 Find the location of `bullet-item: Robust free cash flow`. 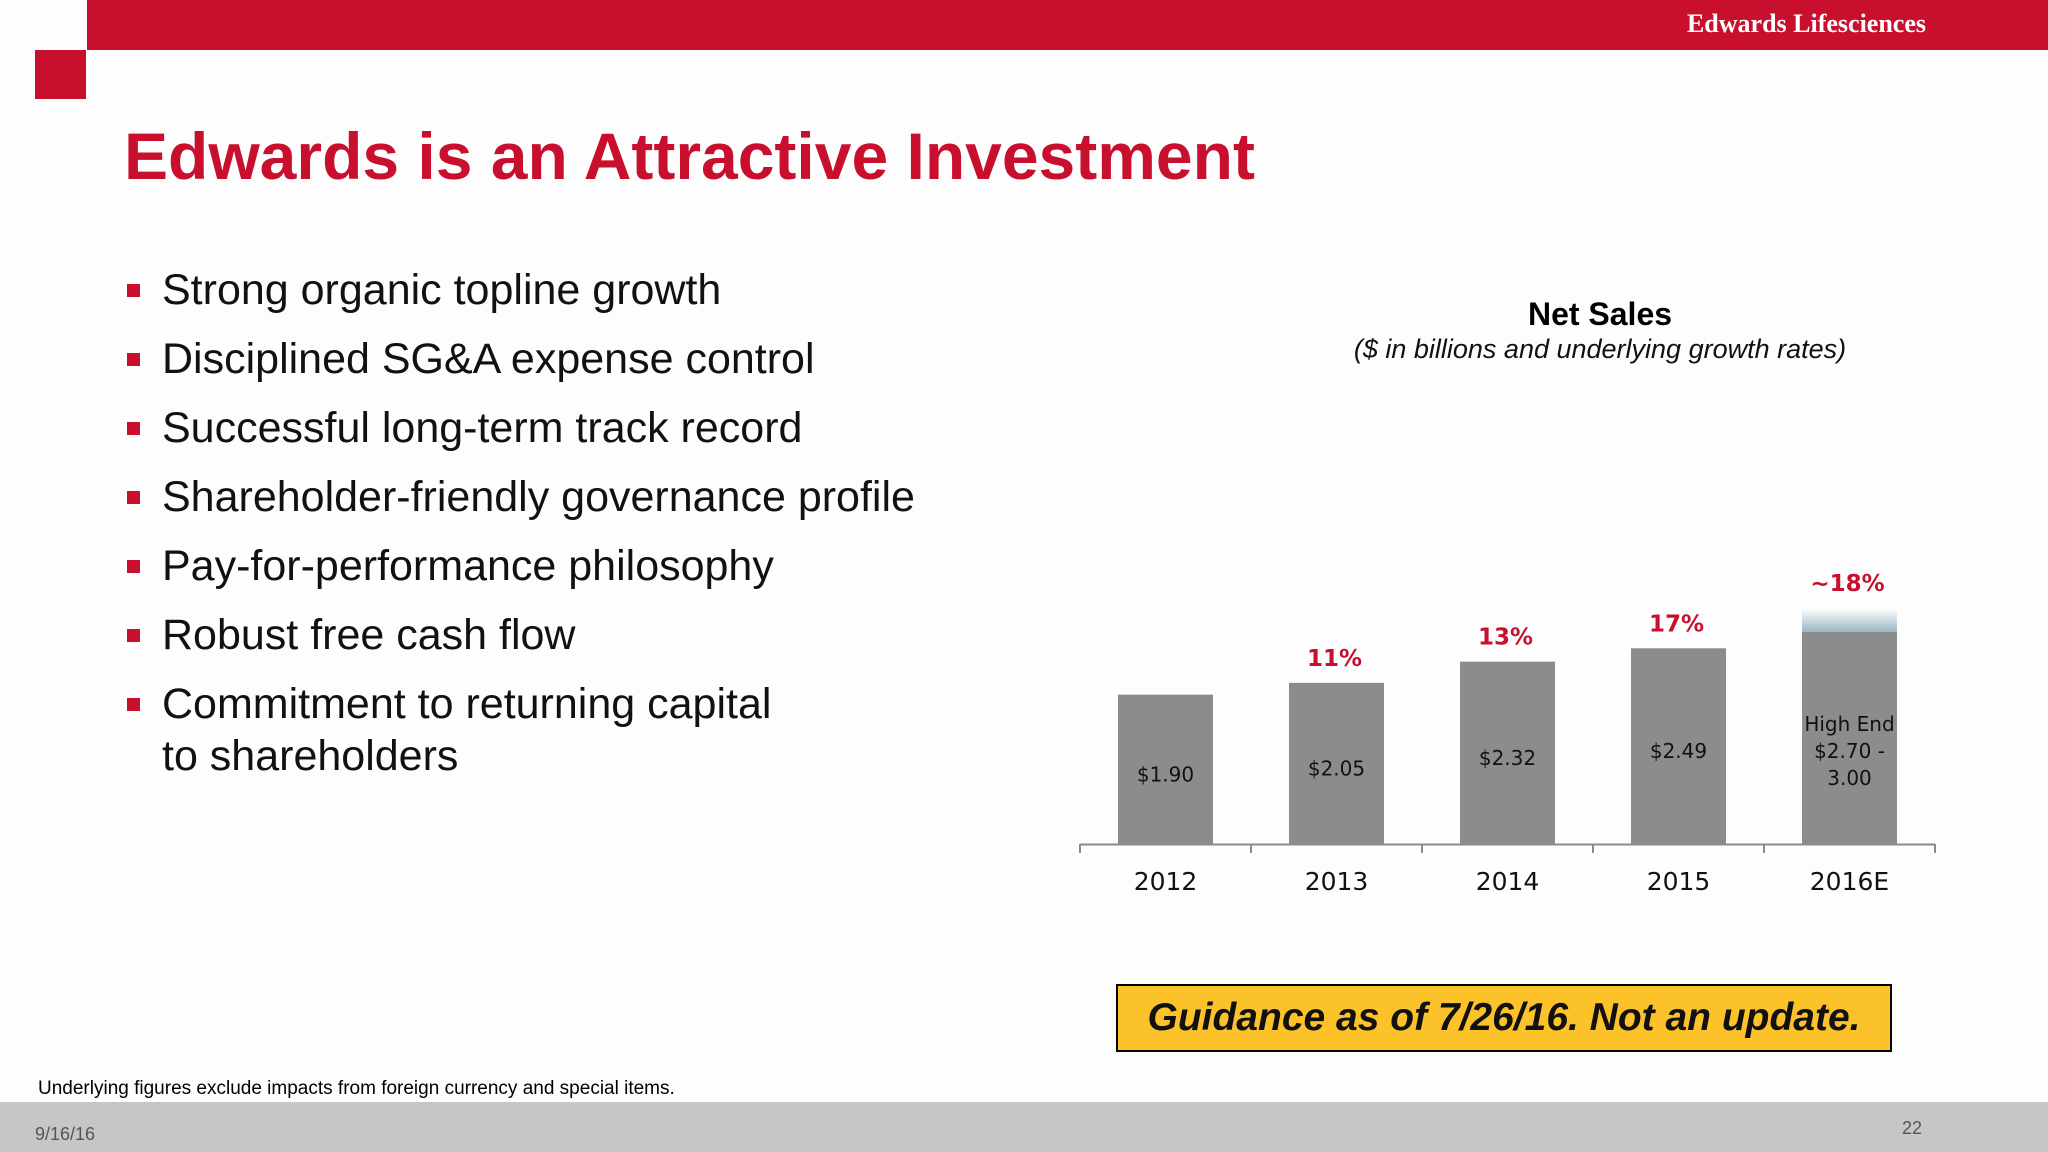

bullet-item: Robust free cash flow is located at coordinates (574, 635).